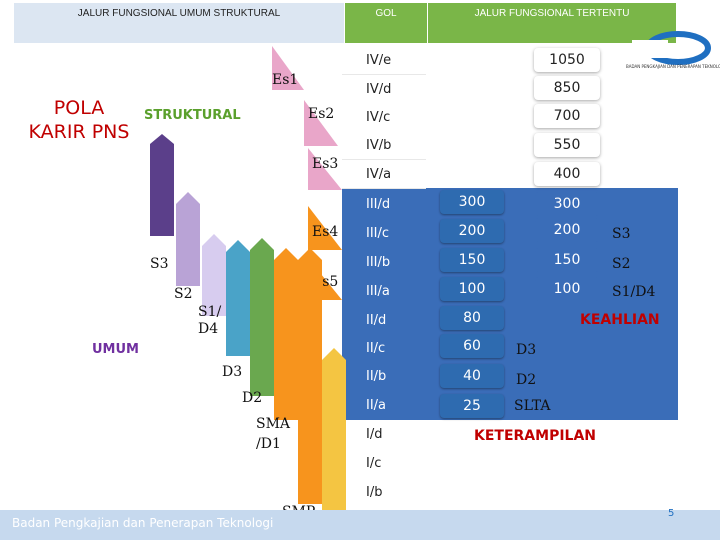  Describe the element at coordinates (472, 318) in the screenshot. I see `keahlian-value: 80` at that location.